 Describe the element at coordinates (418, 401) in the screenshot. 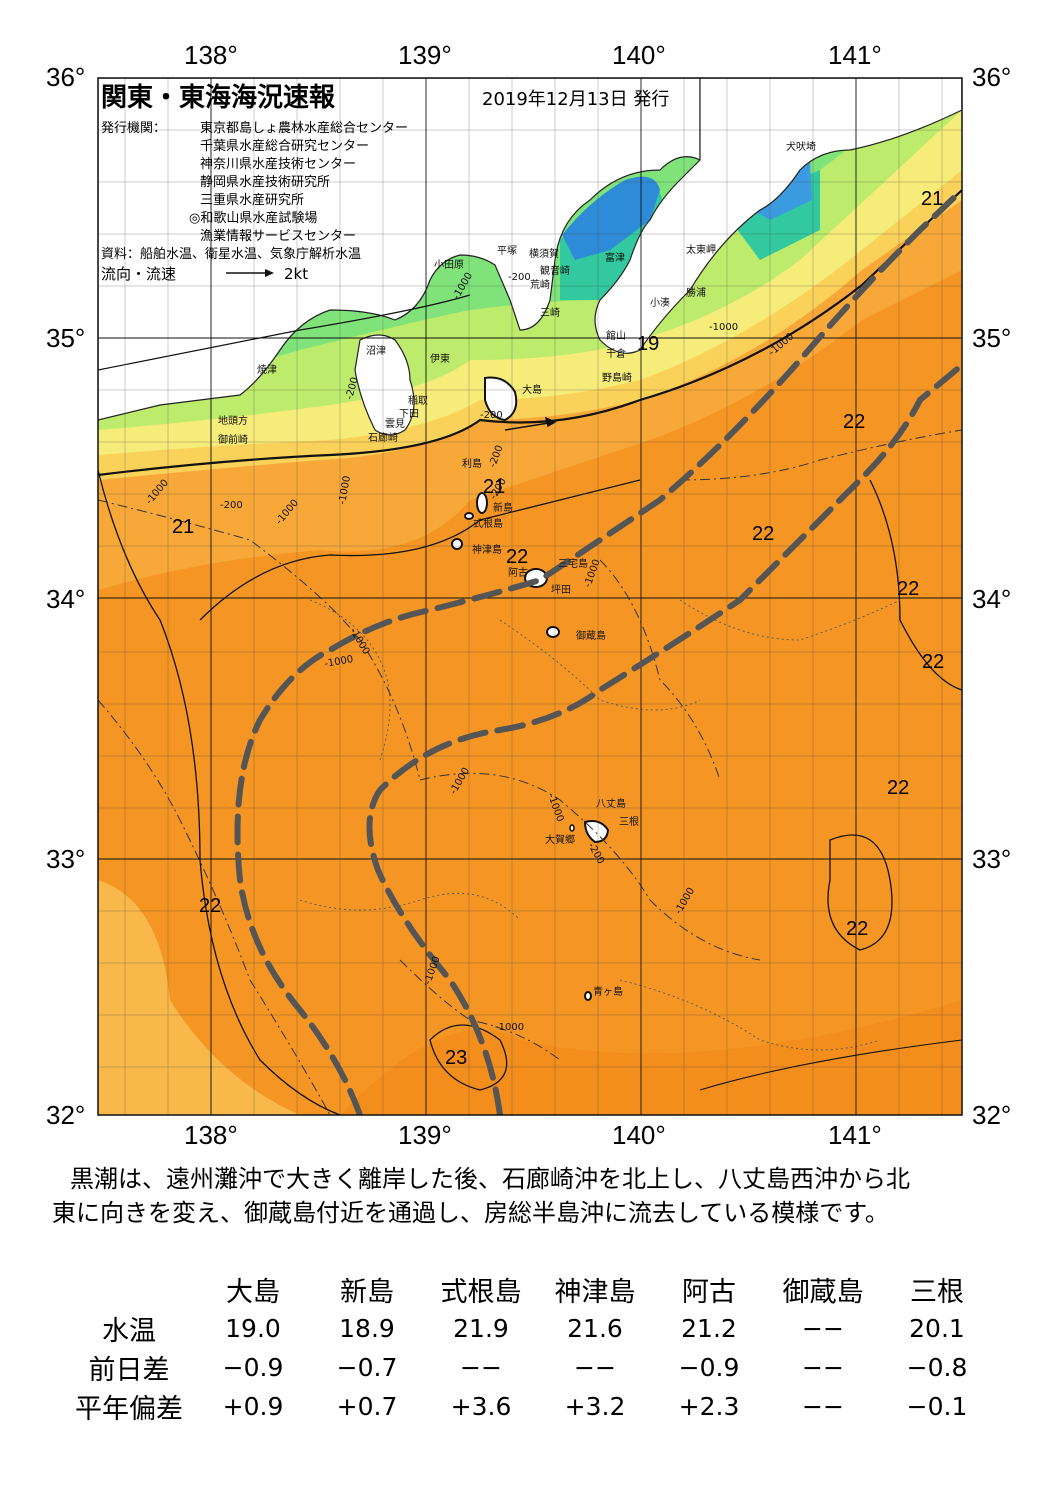

I see `place-label: 稲取` at that location.